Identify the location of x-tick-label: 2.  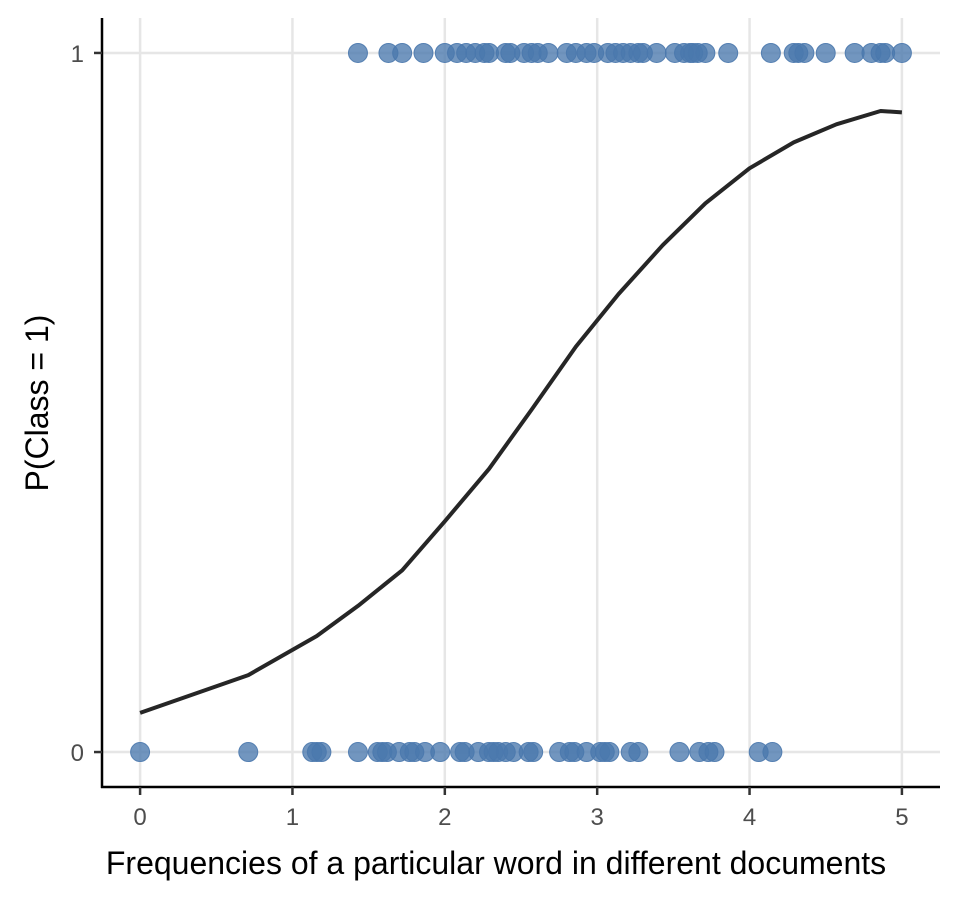
(444, 817).